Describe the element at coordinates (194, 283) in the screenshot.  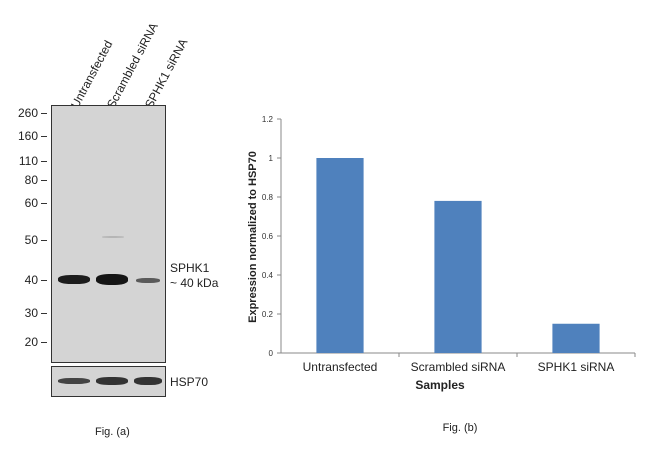
I see `target-size-label: ~ 40 kDa` at that location.